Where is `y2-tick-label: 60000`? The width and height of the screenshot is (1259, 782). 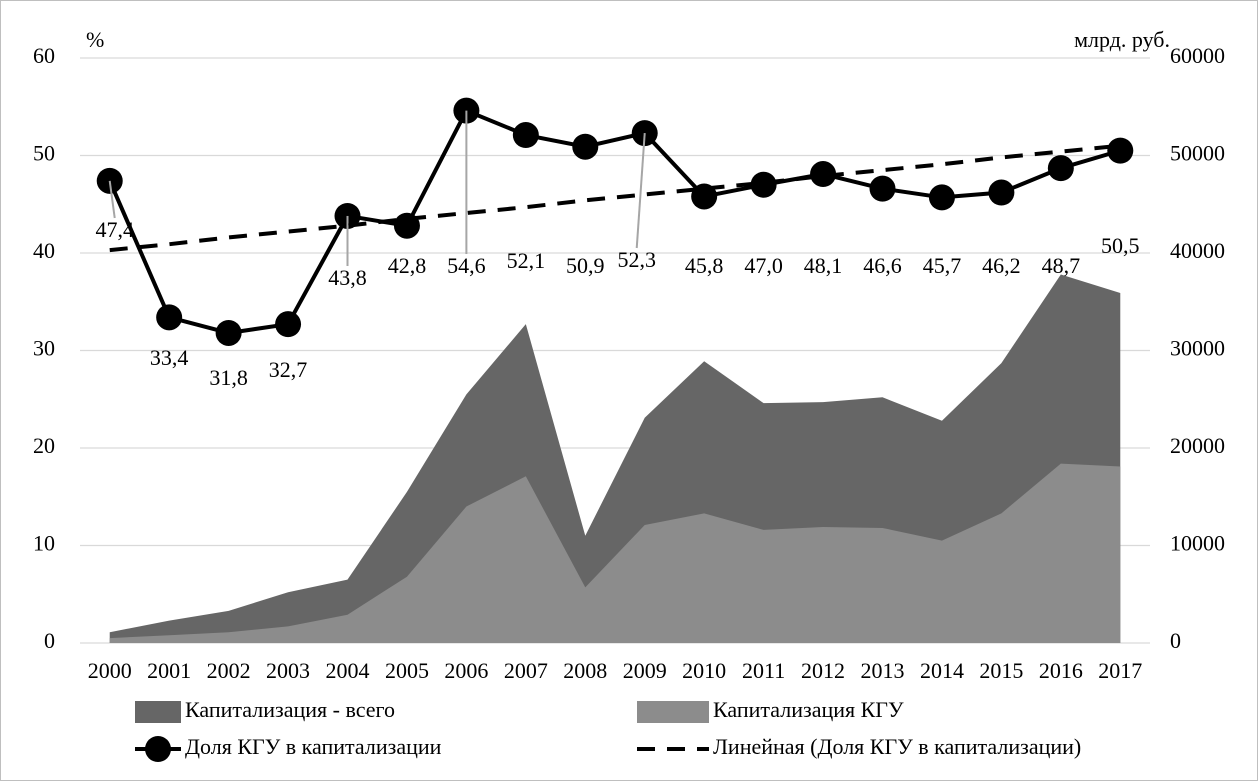 y2-tick-label: 60000 is located at coordinates (1197, 55).